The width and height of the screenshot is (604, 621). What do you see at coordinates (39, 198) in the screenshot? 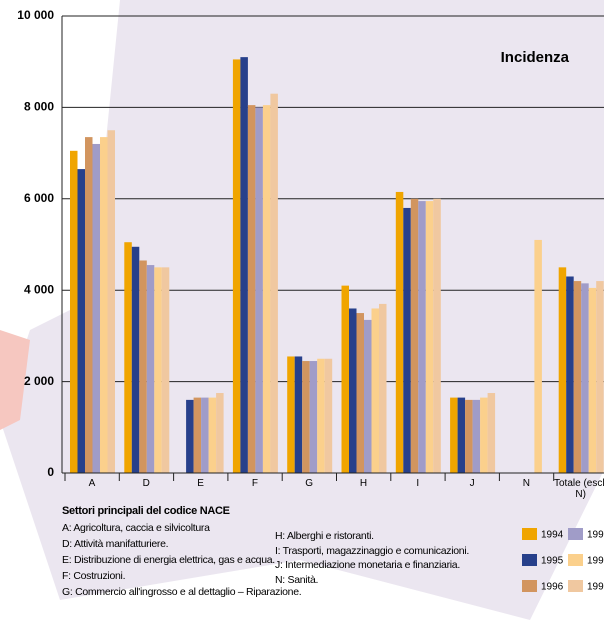
I see `y-tick-label: 6 000` at bounding box center [39, 198].